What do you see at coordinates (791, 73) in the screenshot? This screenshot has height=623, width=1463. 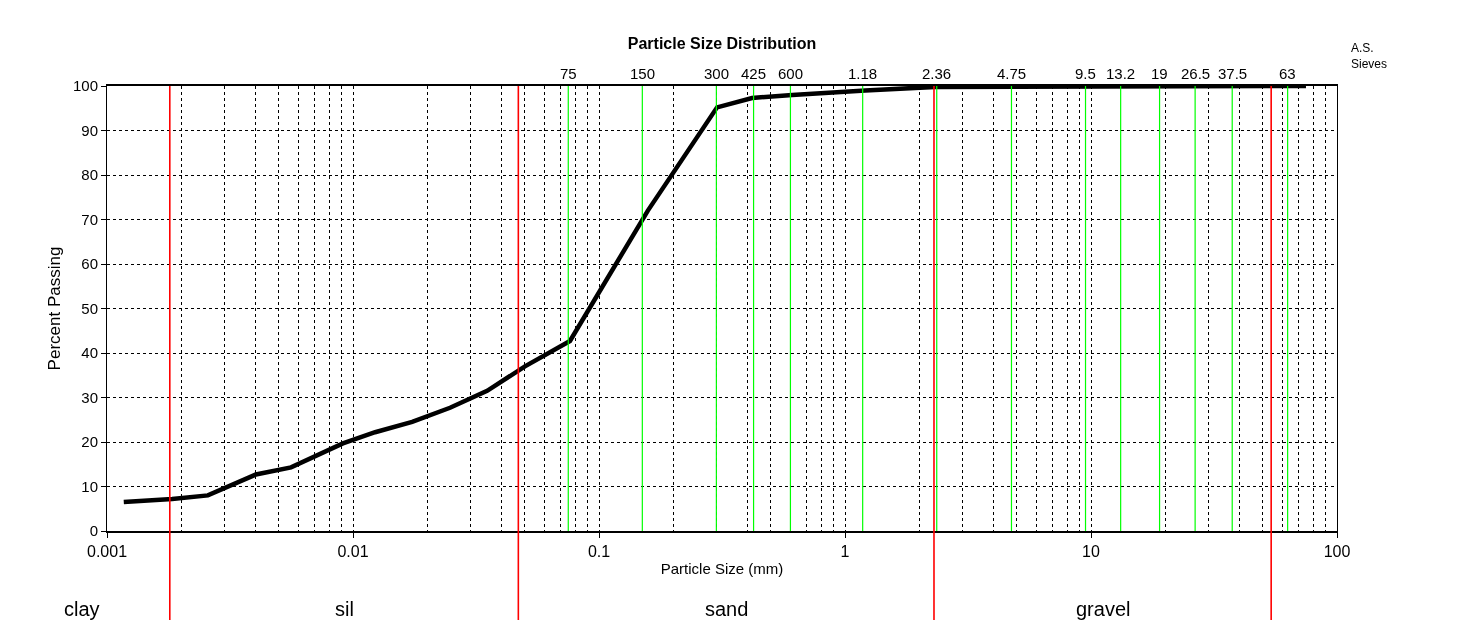 I see `ref-line-label: 600` at bounding box center [791, 73].